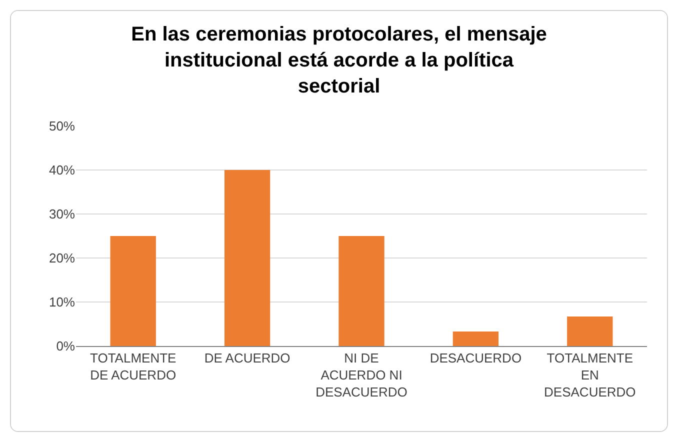 Image resolution: width=680 pixels, height=444 pixels. Describe the element at coordinates (362, 375) in the screenshot. I see `x-tick-label: NI DE ACUERDO NI DESACUERDO` at that location.